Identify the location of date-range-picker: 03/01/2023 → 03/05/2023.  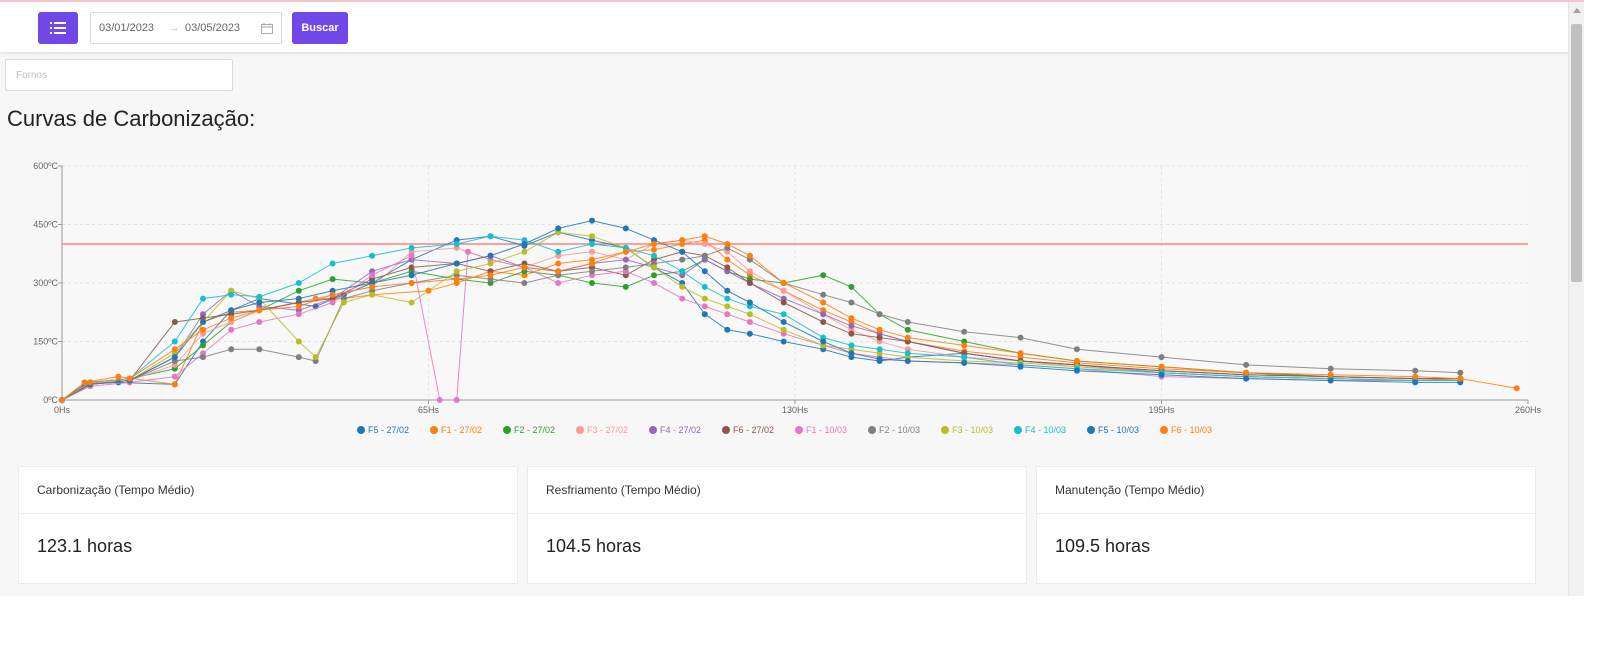
(186, 28).